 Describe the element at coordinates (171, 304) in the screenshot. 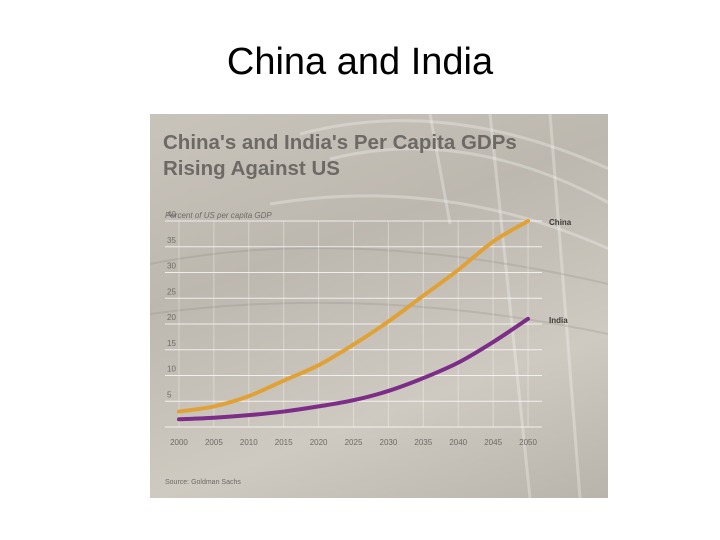

I see `y-tick-labels: 5 10 15 20 25 30 35 40` at that location.